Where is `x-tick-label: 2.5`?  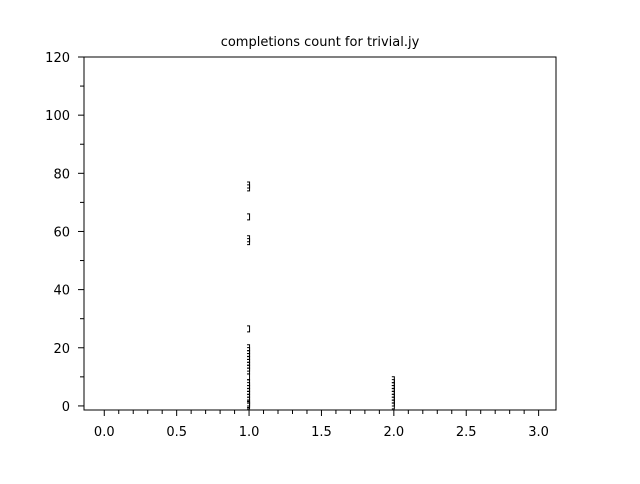 x-tick-label: 2.5 is located at coordinates (466, 432).